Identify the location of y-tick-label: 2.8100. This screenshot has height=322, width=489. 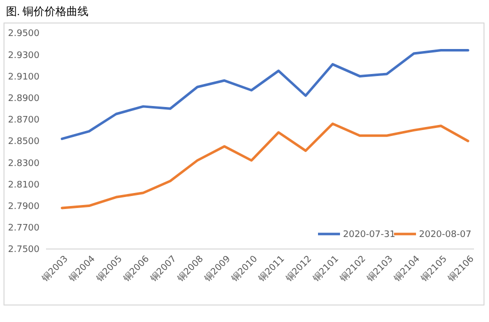
(24, 185).